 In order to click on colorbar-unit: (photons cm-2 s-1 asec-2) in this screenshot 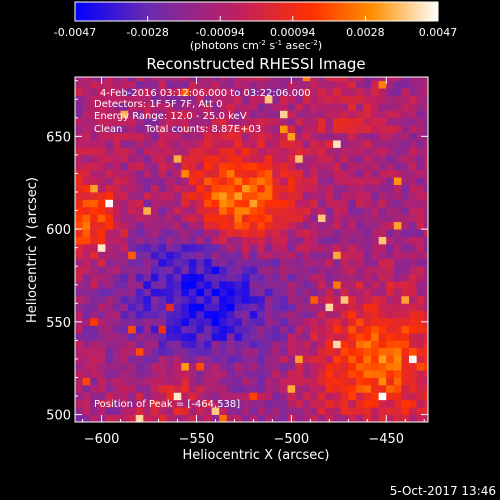, I will do `click(256, 45)`.